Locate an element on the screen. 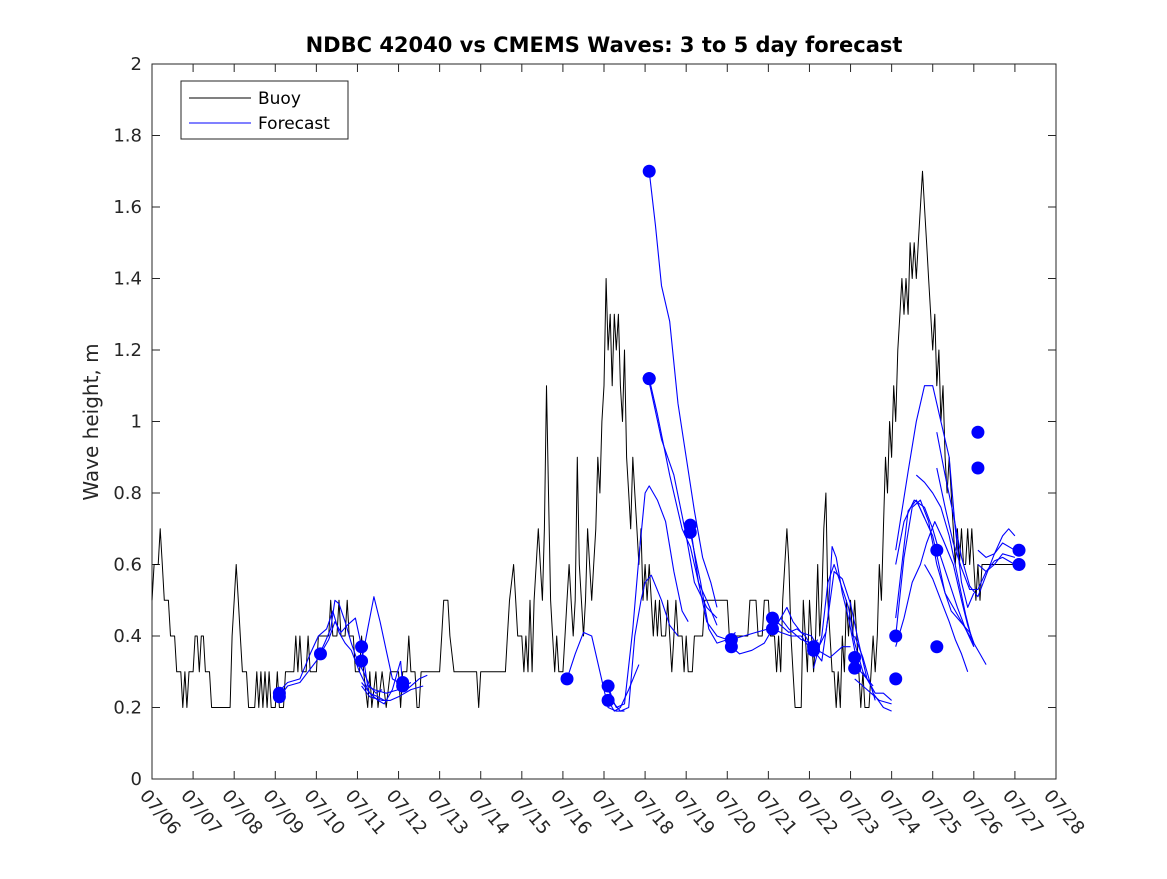 Image resolution: width=1167 pixels, height=879 pixels. x-tick-label: 07/12 is located at coordinates (406, 812).